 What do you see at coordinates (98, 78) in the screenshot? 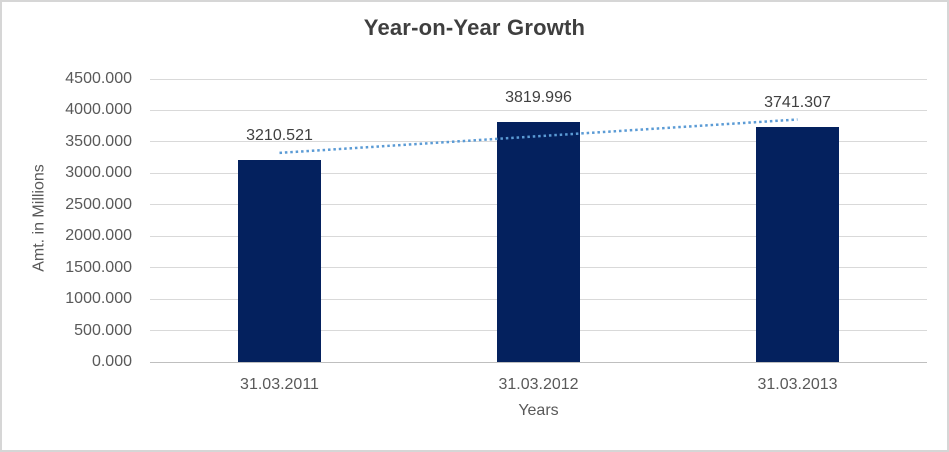
I see `y-tick-label: 4500.000` at bounding box center [98, 78].